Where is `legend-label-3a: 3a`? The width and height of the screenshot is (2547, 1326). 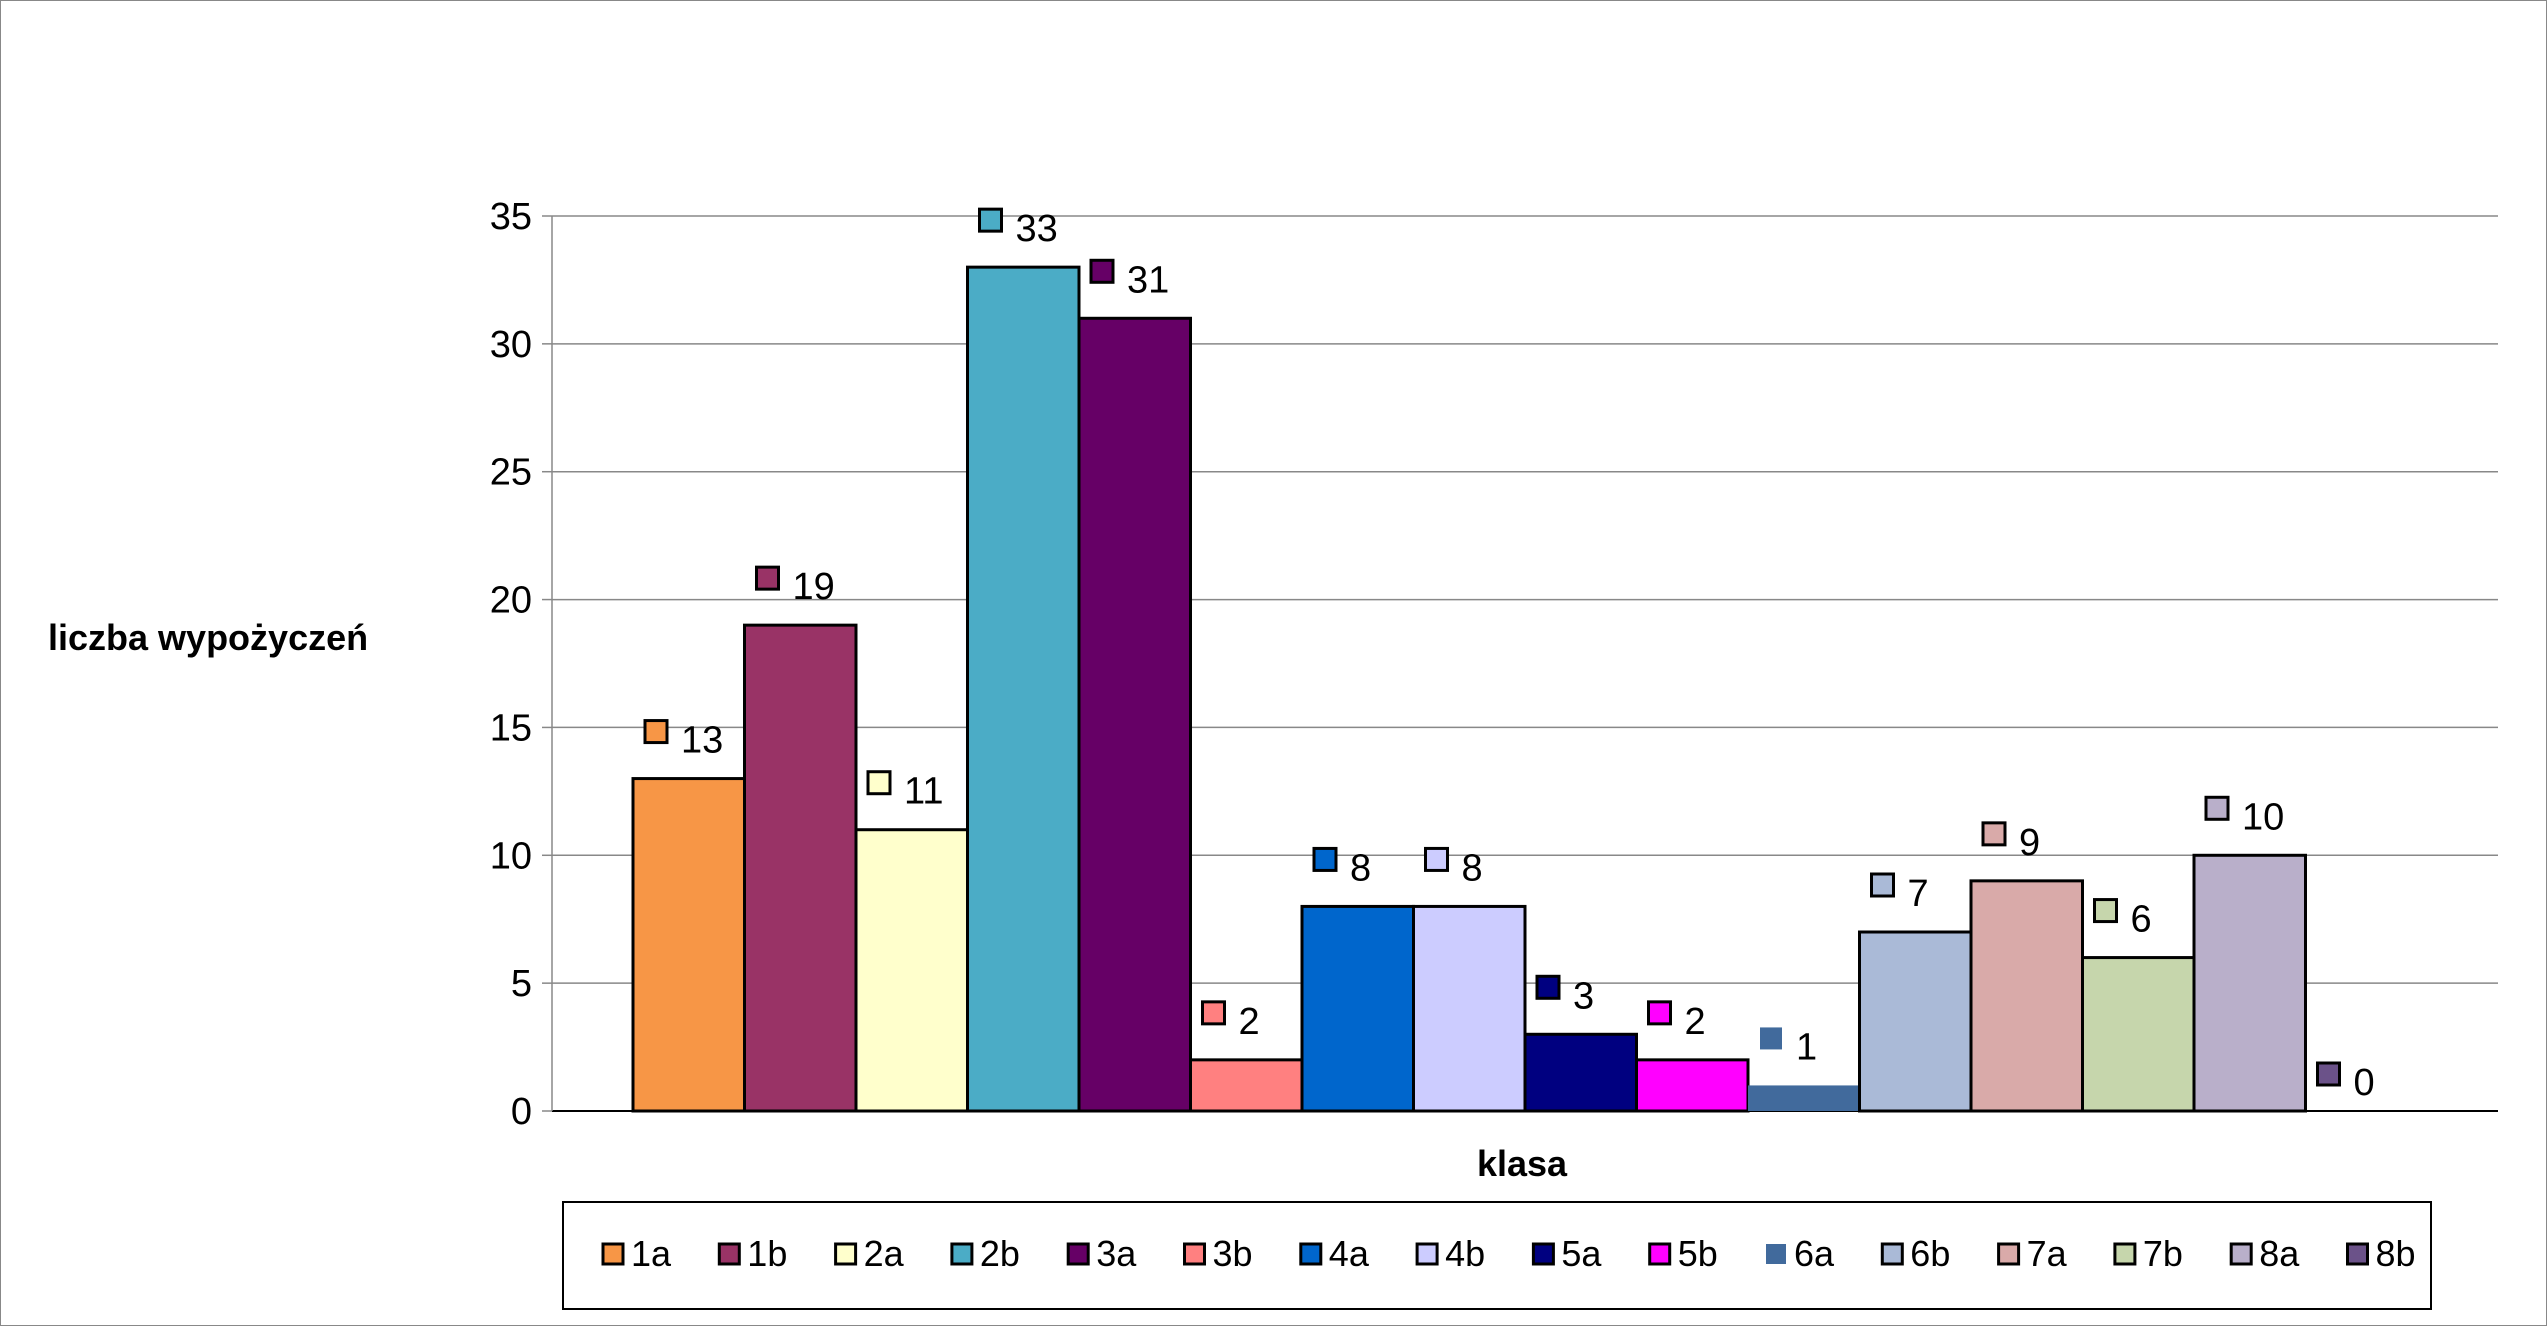
legend-label-3a: 3a is located at coordinates (1116, 1253).